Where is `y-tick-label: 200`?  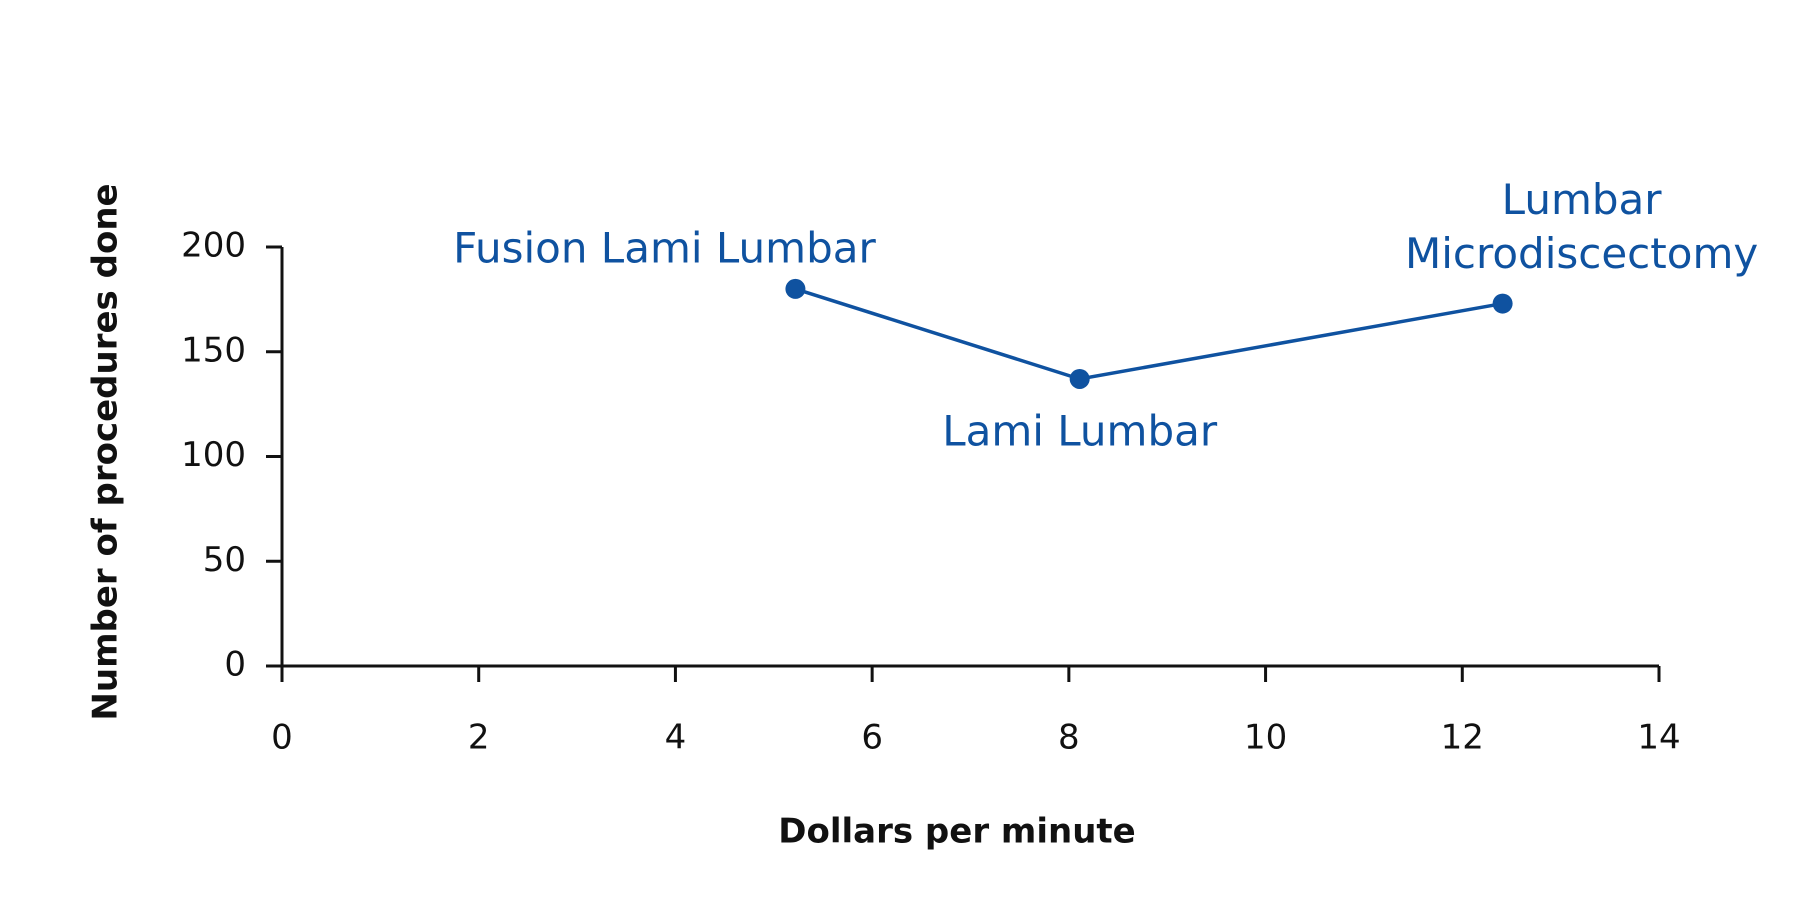
y-tick-label: 200 is located at coordinates (213, 246).